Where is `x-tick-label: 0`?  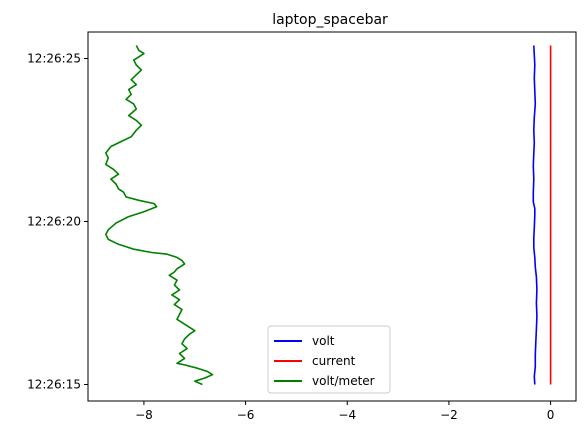 x-tick-label: 0 is located at coordinates (551, 415).